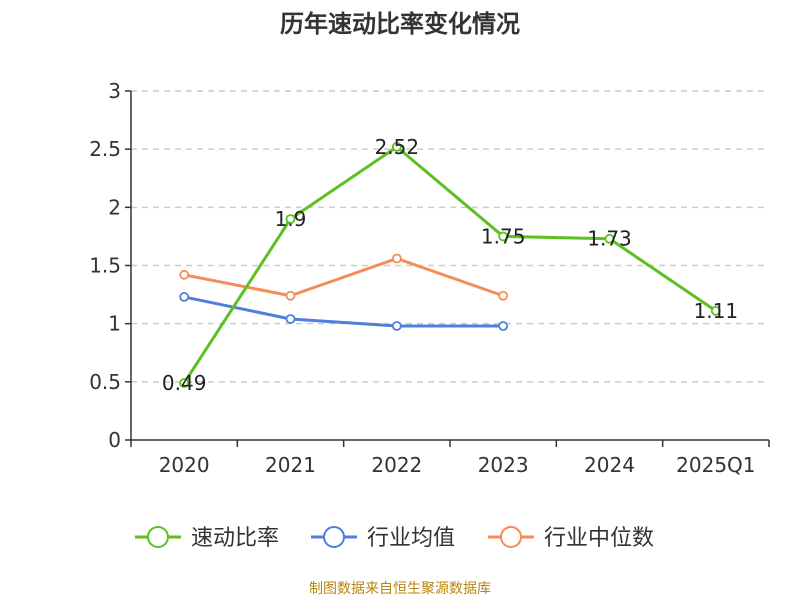 The height and width of the screenshot is (600, 800). Describe the element at coordinates (599, 538) in the screenshot. I see `legend-label: 行业中位数` at that location.